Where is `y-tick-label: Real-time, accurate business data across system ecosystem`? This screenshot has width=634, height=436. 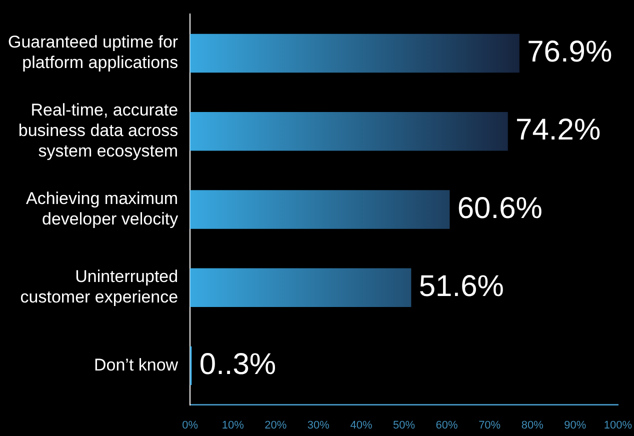
y-tick-label: Real-time, accurate business data across system ecosystem is located at coordinates (98, 130).